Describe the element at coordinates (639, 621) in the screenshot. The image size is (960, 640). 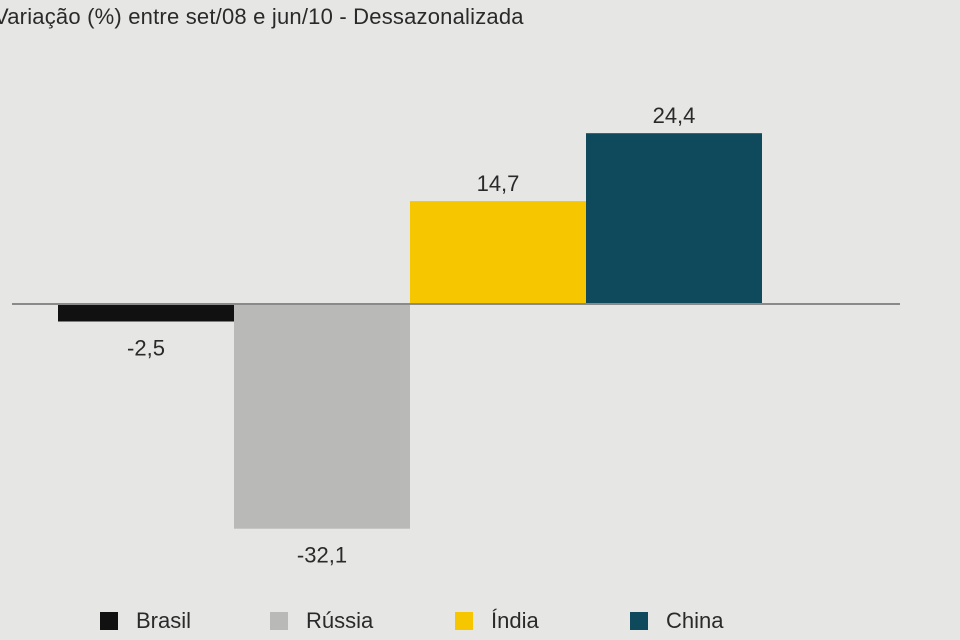
I see `legend-swatch-china` at that location.